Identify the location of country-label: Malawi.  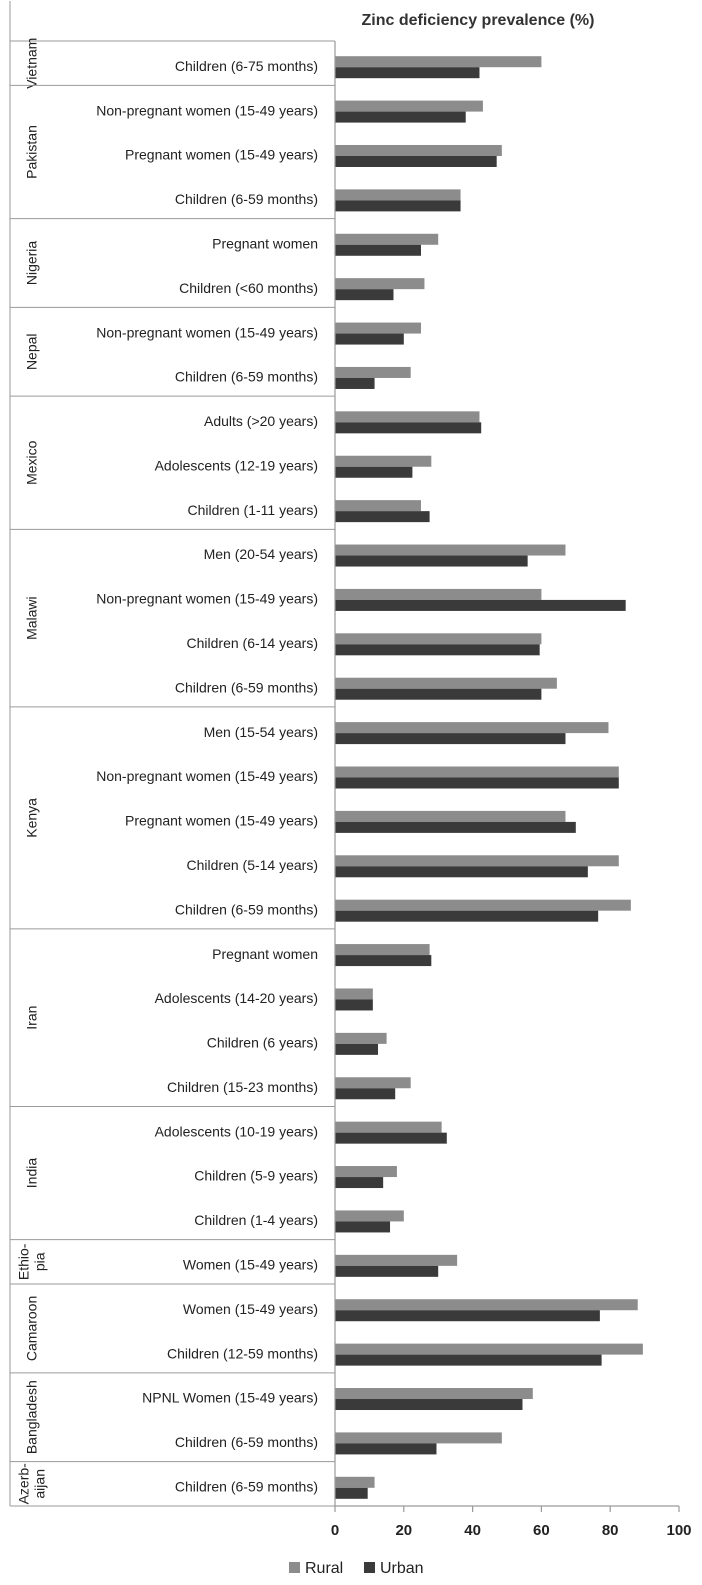
(32, 618).